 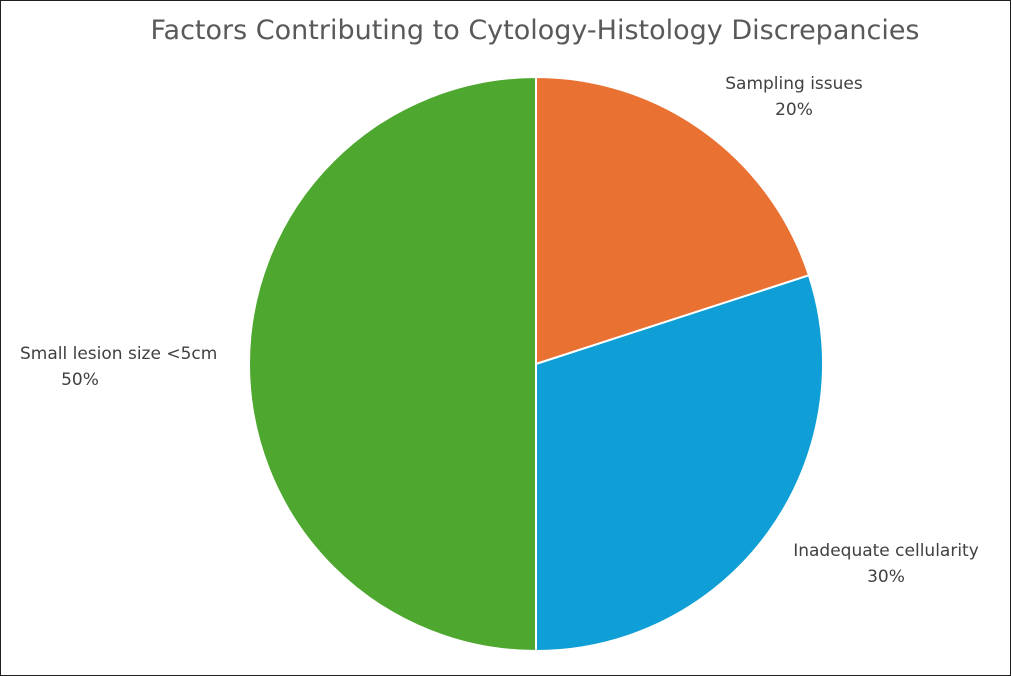 What do you see at coordinates (794, 110) in the screenshot?
I see `slice-value-sampling-issues: 20%` at bounding box center [794, 110].